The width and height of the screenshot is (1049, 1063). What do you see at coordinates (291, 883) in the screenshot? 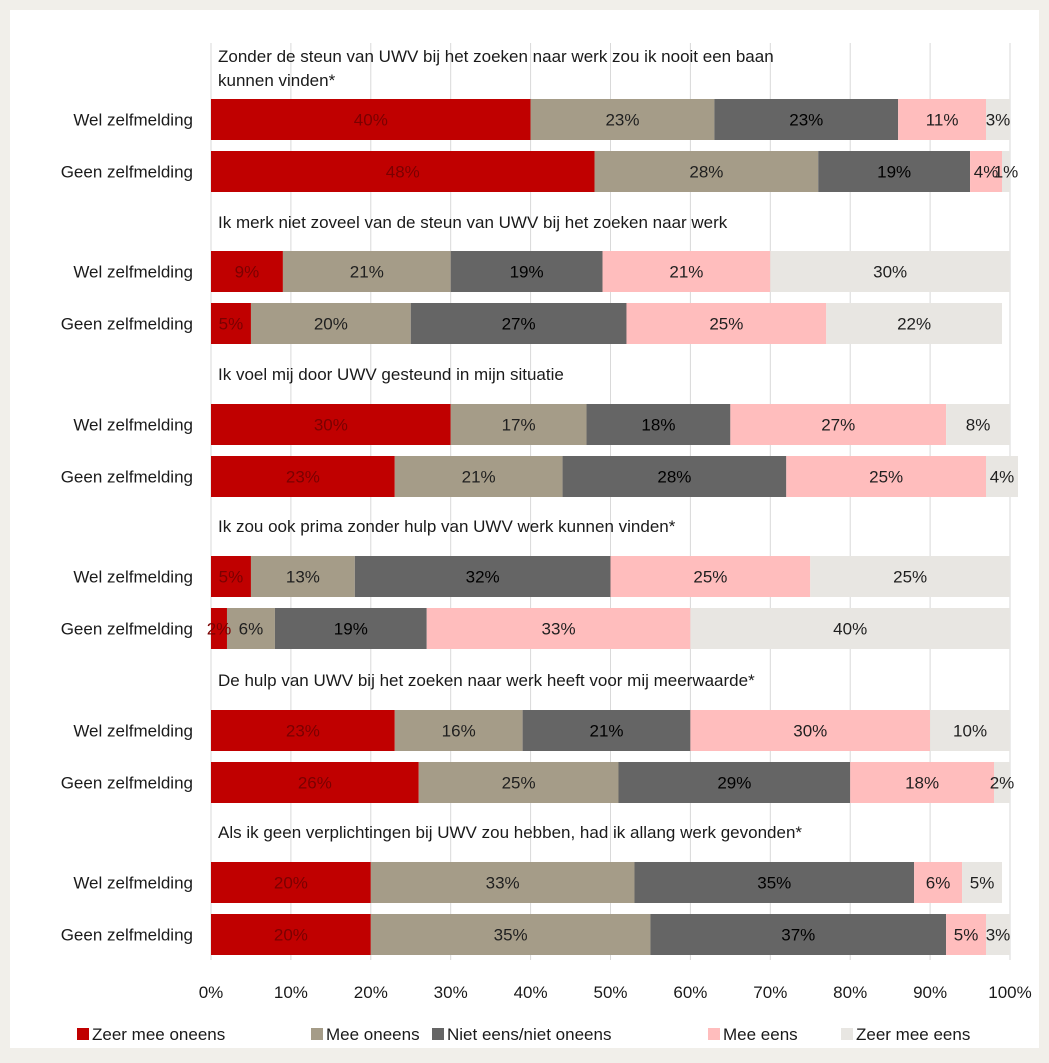
I see `data-label: 20%` at bounding box center [291, 883].